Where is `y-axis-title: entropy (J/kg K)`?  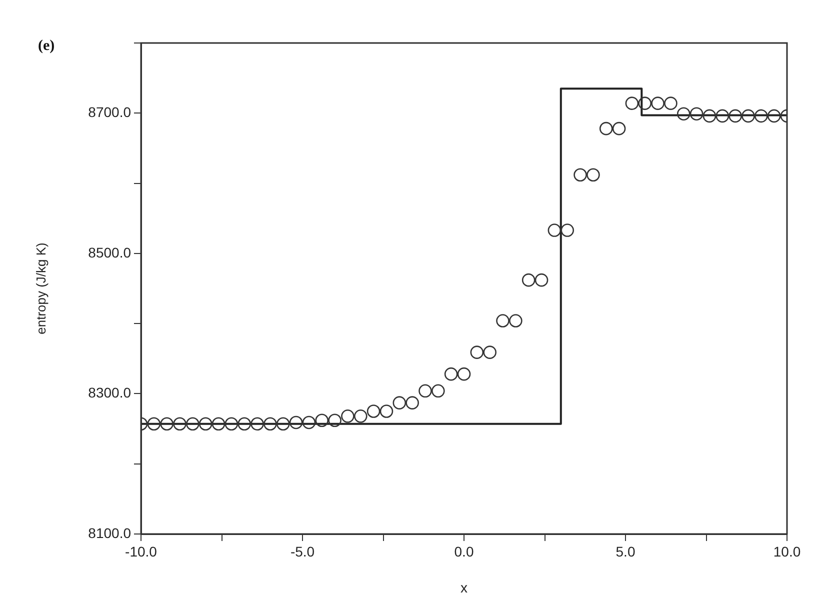
y-axis-title: entropy (J/kg K) is located at coordinates (40, 288).